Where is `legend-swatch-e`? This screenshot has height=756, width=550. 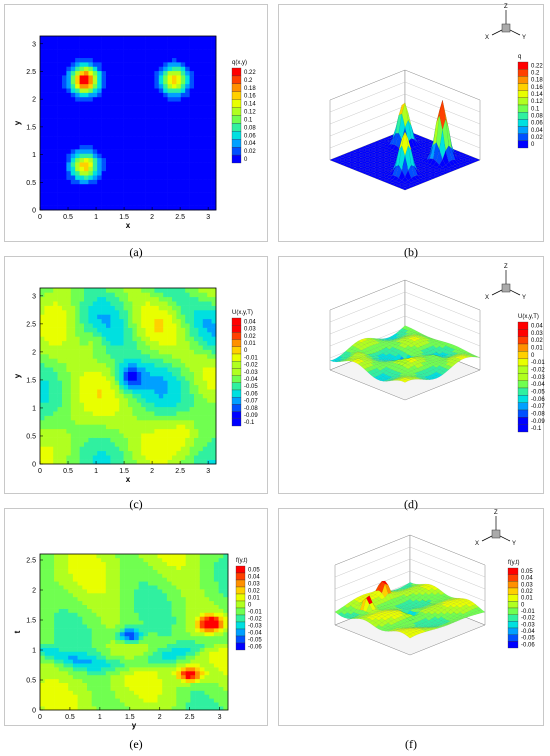 legend-swatch-e is located at coordinates (240, 632).